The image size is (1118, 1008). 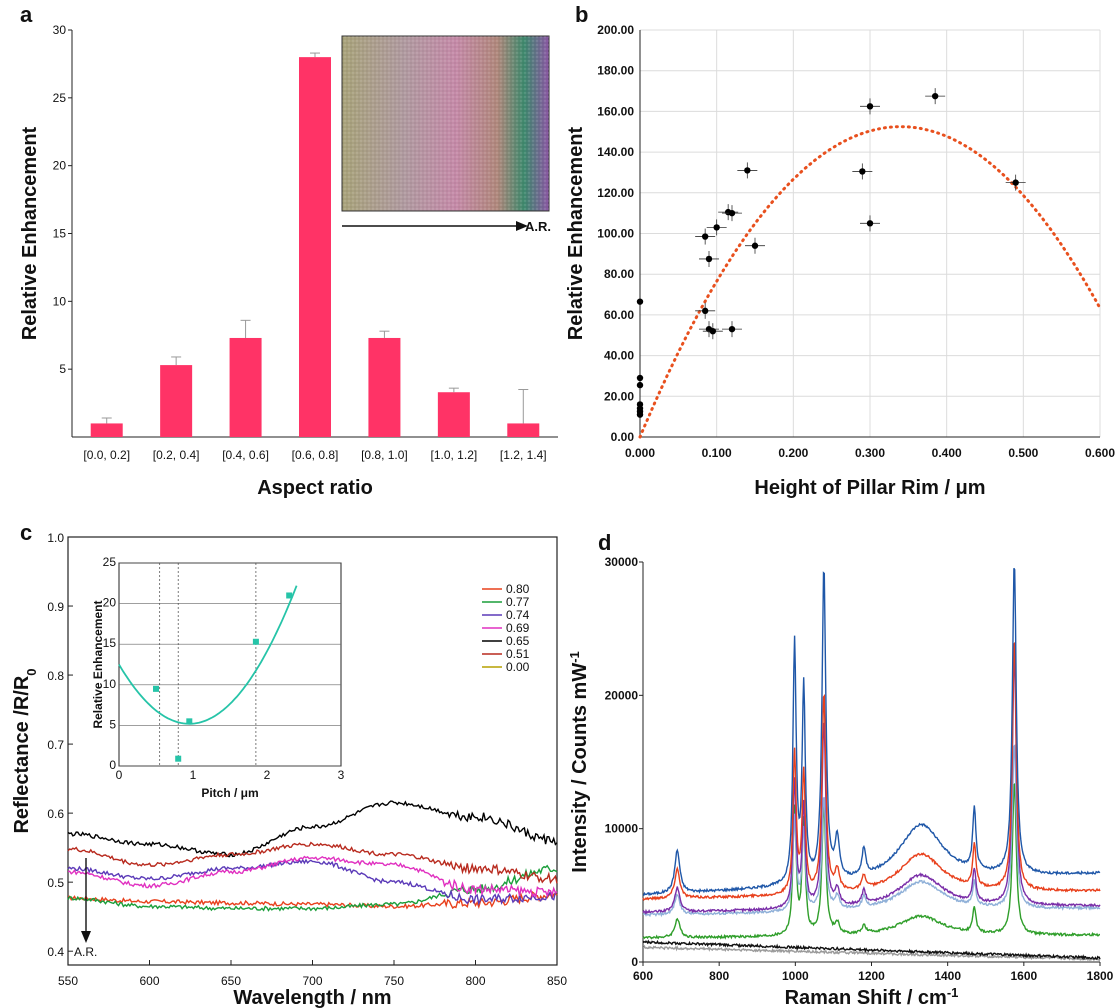 I want to click on panel-c-x-tick-label: 600, so click(x=149, y=981).